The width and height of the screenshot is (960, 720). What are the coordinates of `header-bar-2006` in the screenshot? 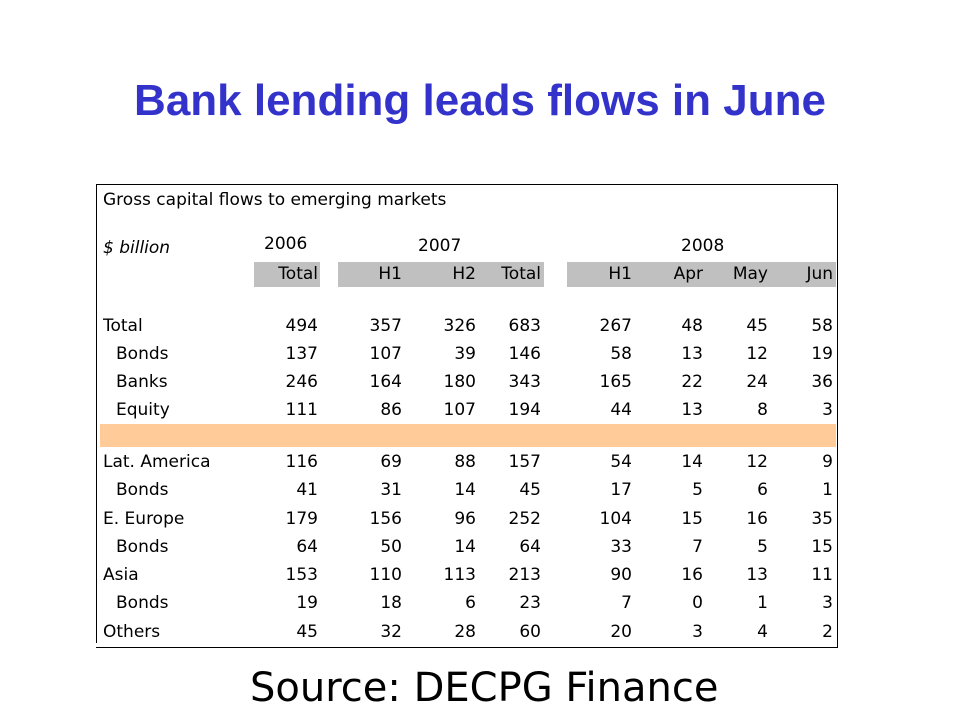 It's located at (287, 274).